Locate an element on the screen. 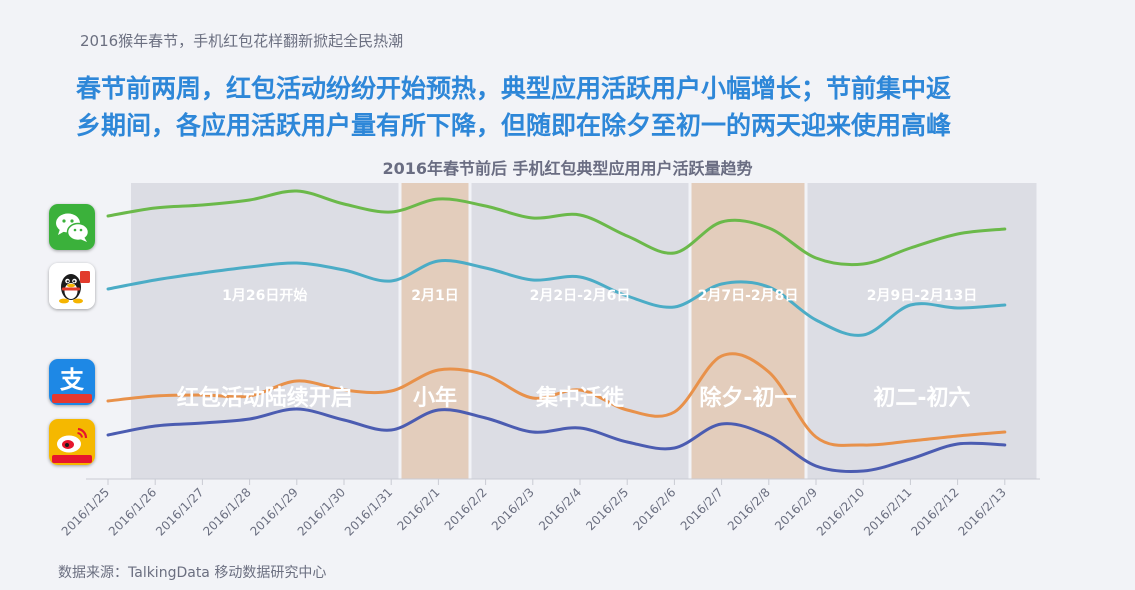 The height and width of the screenshot is (590, 1135). headline-line-2: 乡期间，各应用活跃用户量有所下降，但随即在除夕至初一的两天迎来使用高峰 is located at coordinates (514, 125).